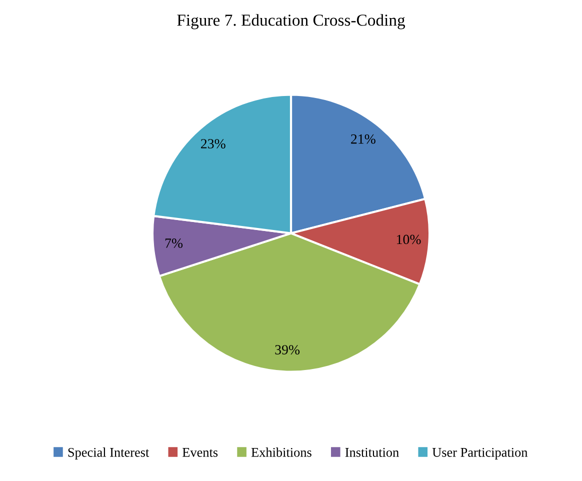 The image size is (582, 481). I want to click on data-label: 23%, so click(213, 143).